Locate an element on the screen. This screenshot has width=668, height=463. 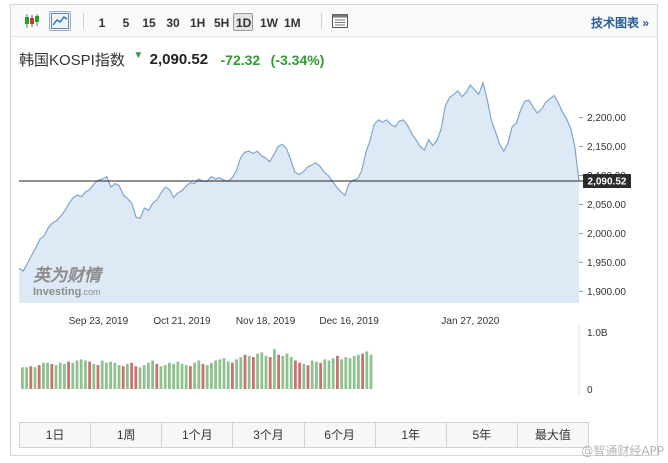
current-price-tag is located at coordinates (607, 181).